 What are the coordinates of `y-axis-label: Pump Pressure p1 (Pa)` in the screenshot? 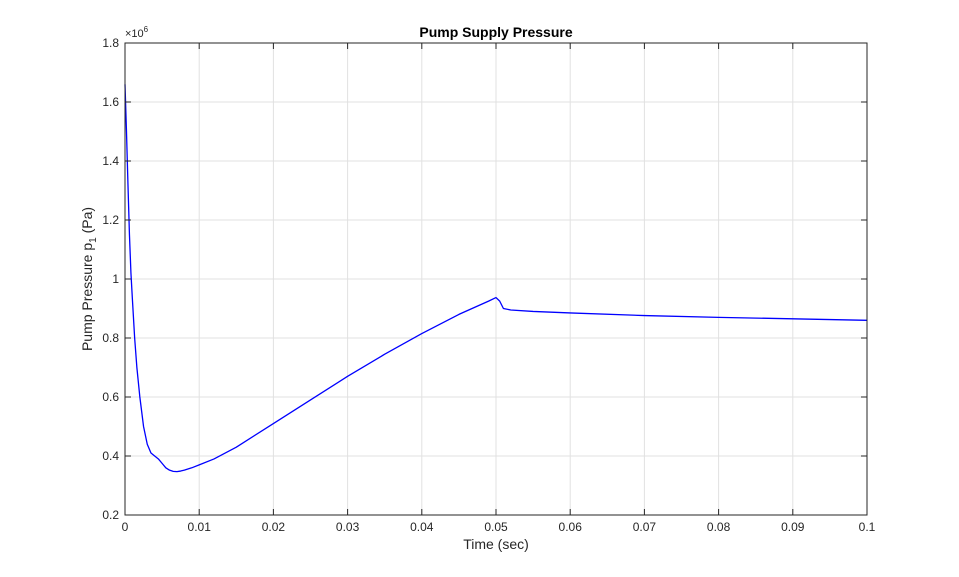 It's located at (89, 279).